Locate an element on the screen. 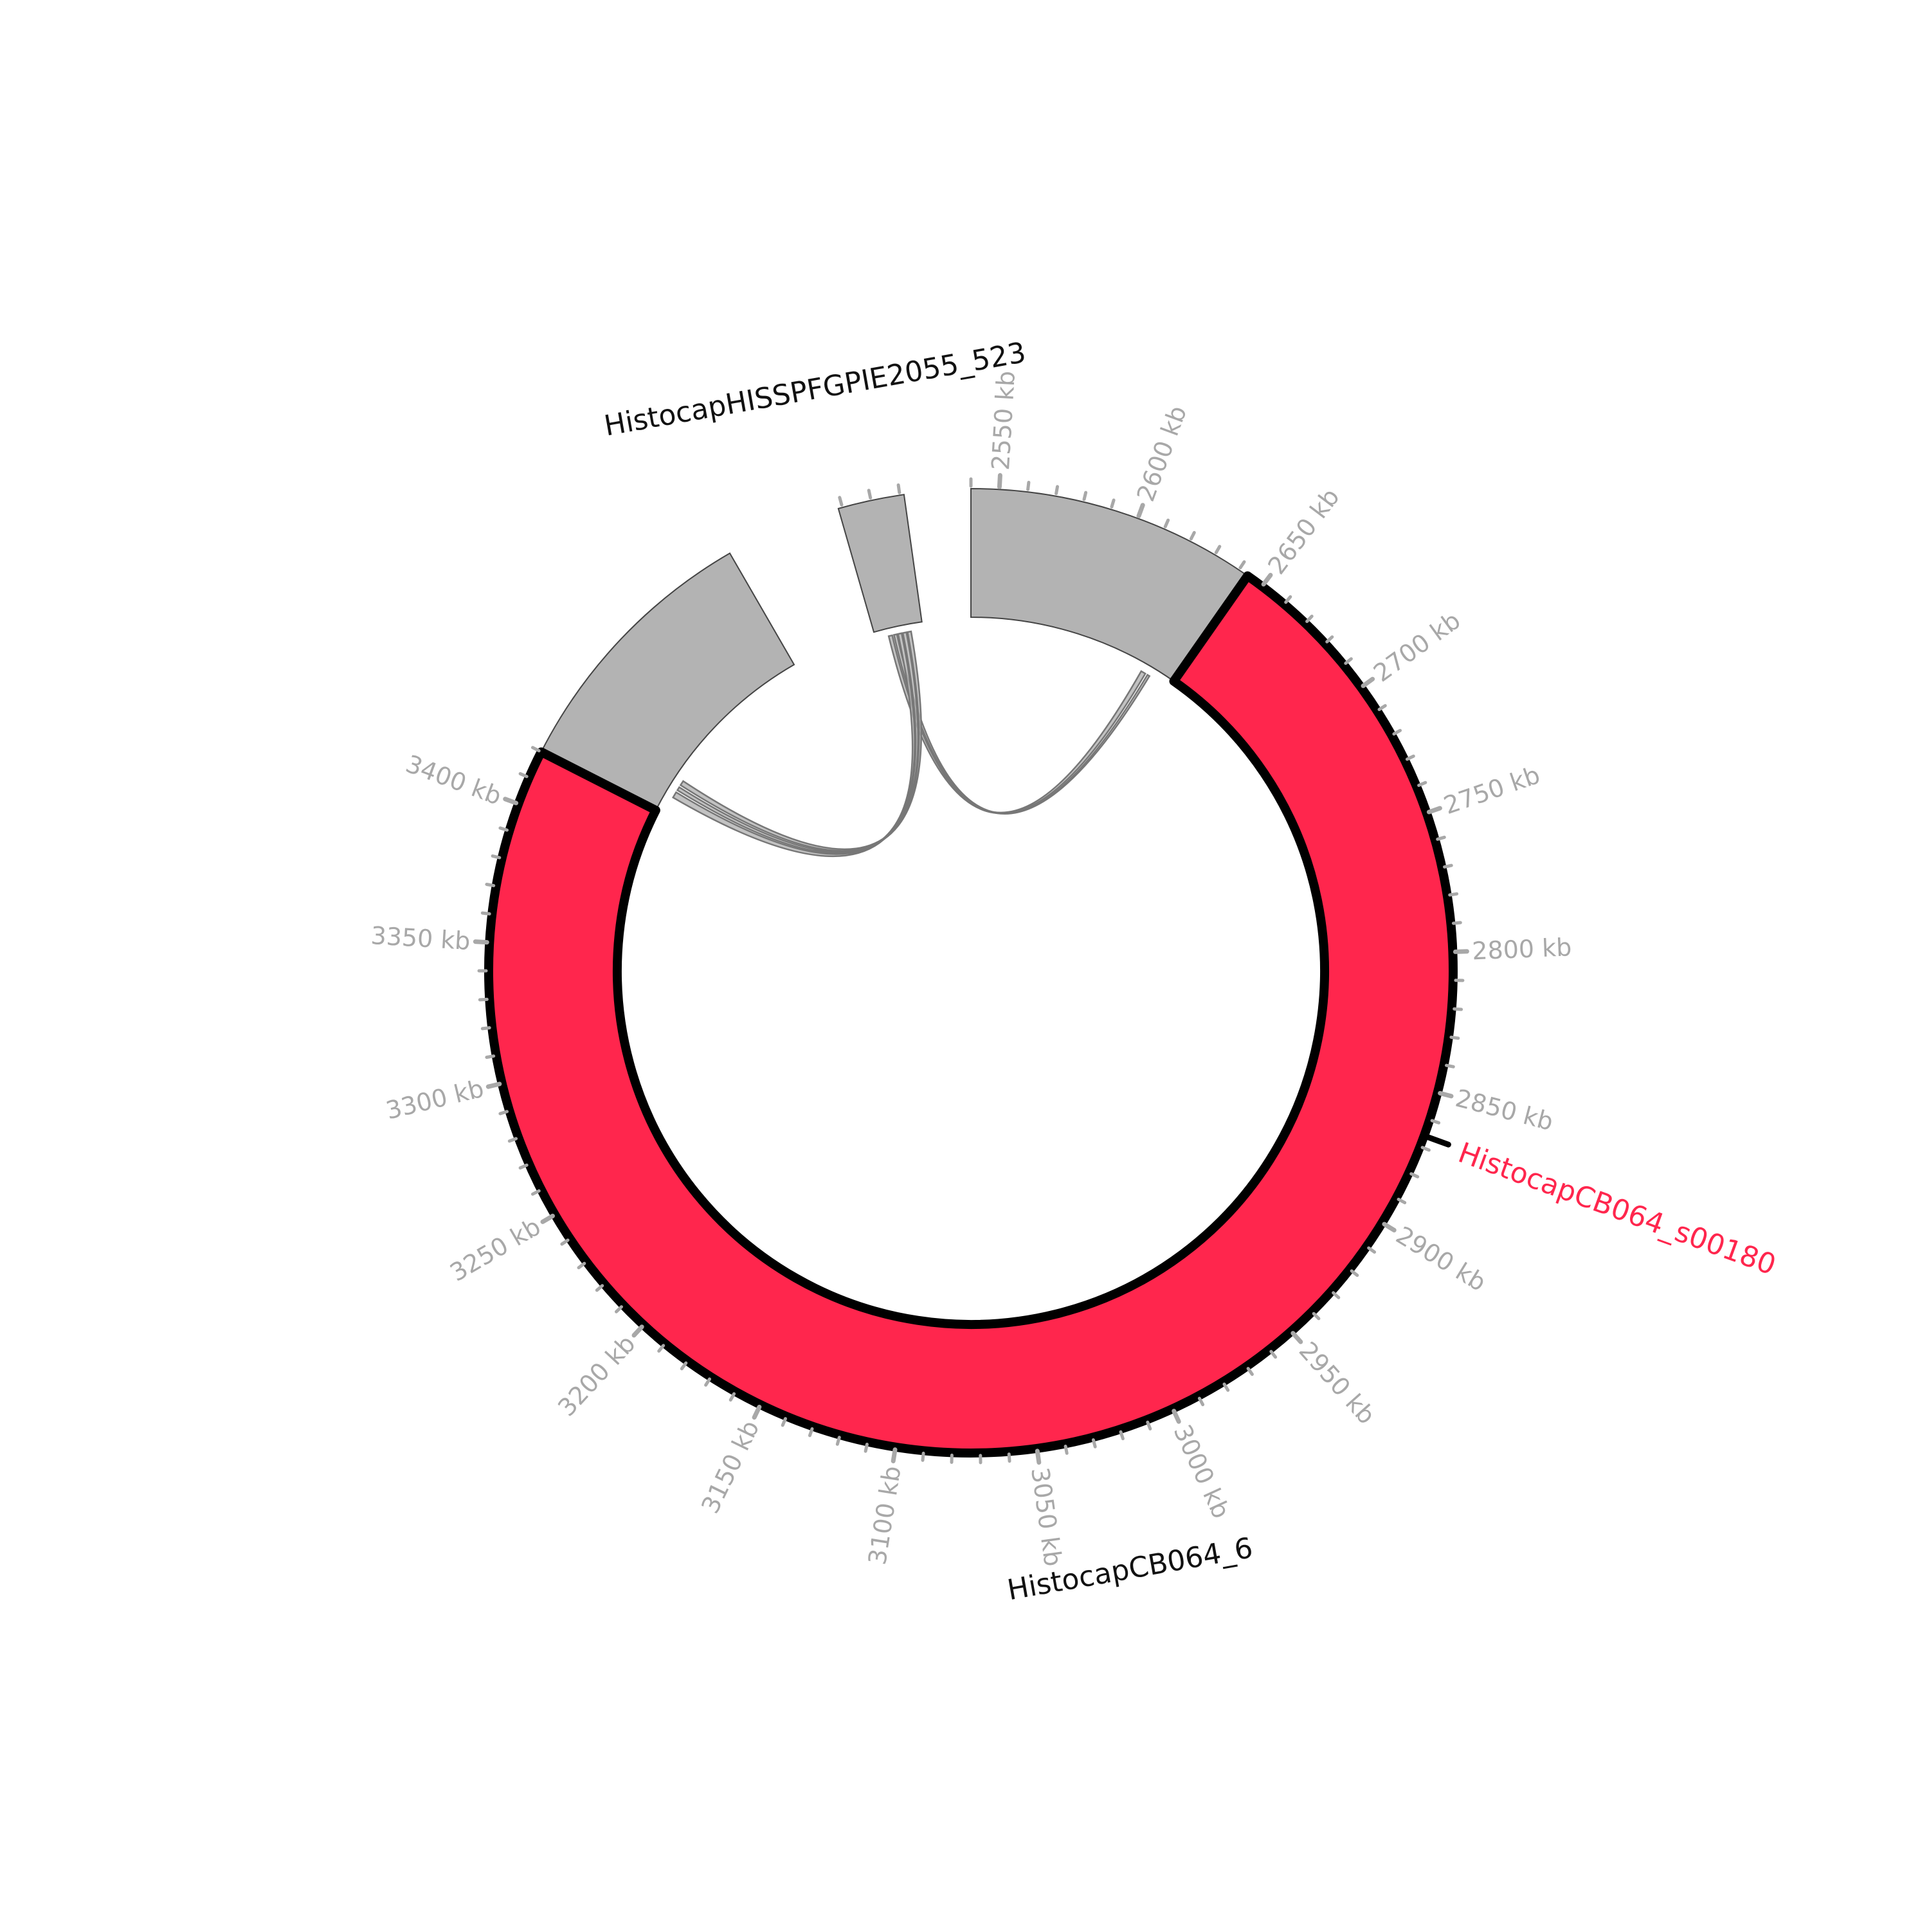 The height and width of the screenshot is (1932, 1929). feature-label: HistocapCB064_s00180 is located at coordinates (1617, 1208).